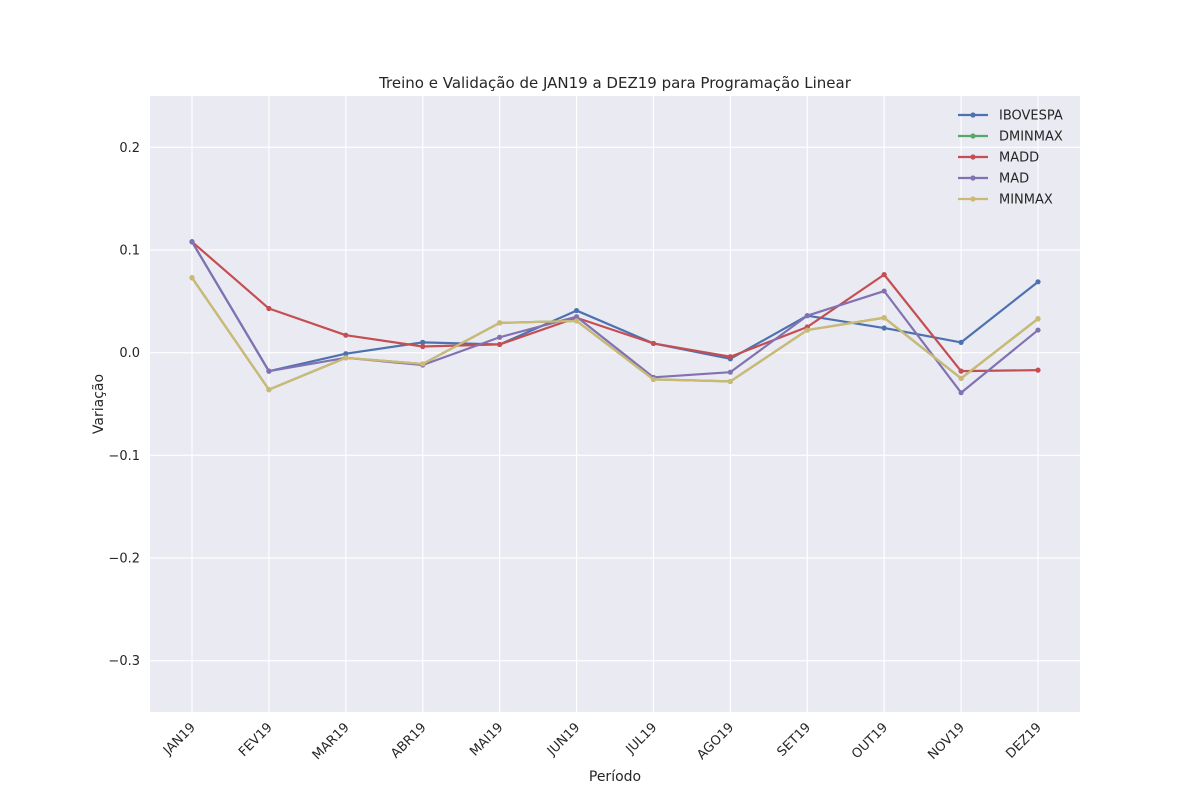 The image size is (1200, 800). I want to click on y-tick-label: −0.3, so click(124, 661).